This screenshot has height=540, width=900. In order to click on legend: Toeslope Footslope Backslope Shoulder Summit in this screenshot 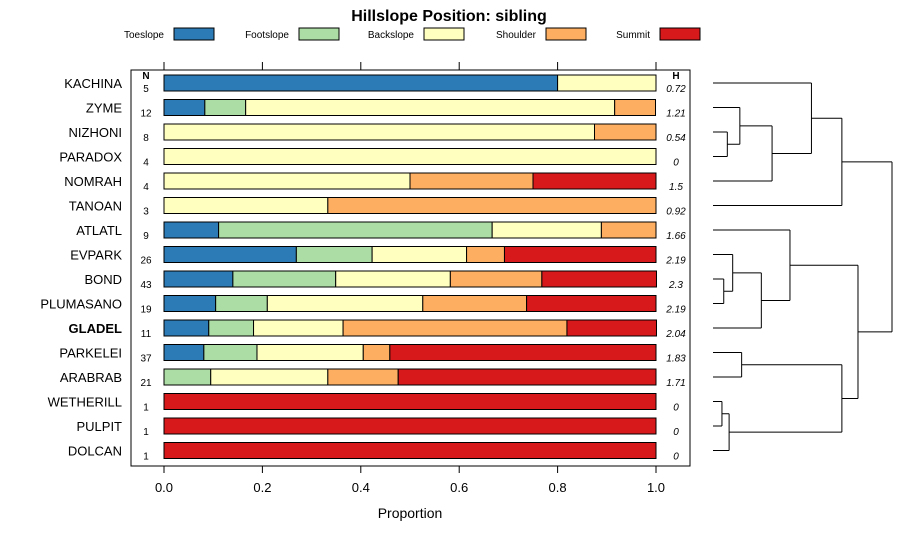, I will do `click(412, 34)`.